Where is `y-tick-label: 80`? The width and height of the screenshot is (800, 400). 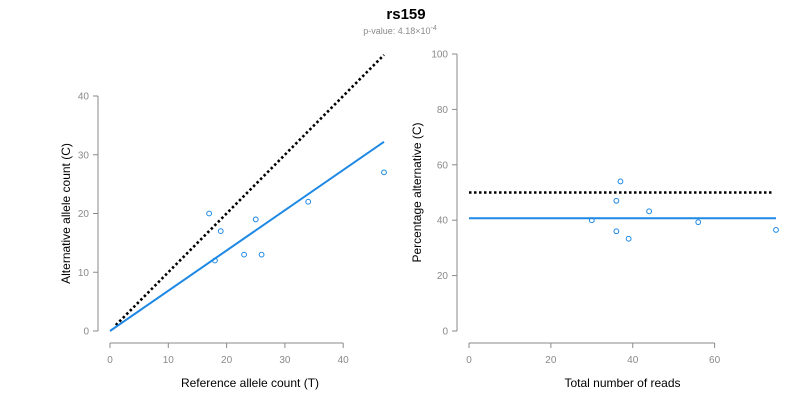
y-tick-label: 80 is located at coordinates (443, 110).